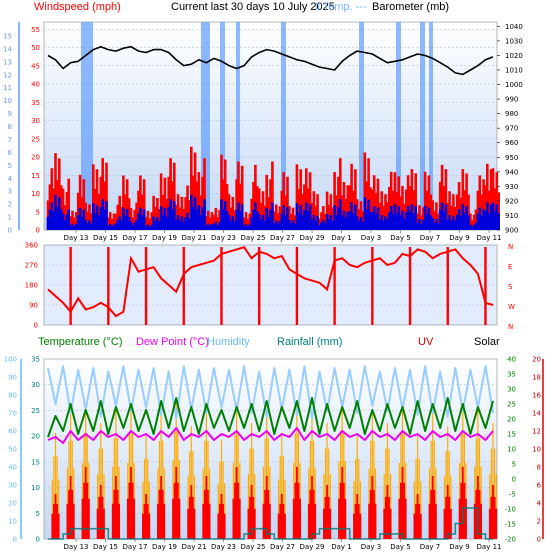 The width and height of the screenshot is (555, 554). Describe the element at coordinates (194, 547) in the screenshot. I see `temp-x-tick-label: Day 21` at that location.